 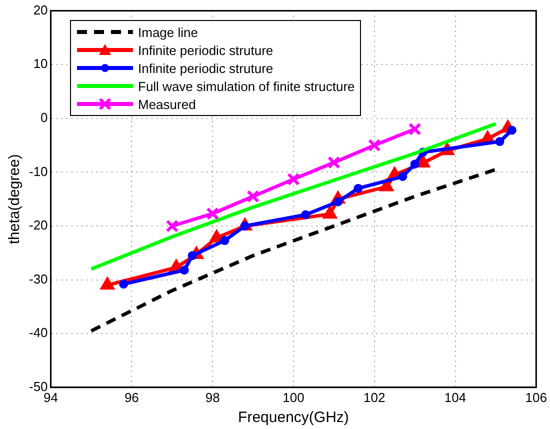 What do you see at coordinates (536, 397) in the screenshot?
I see `x-tick-label: 106` at bounding box center [536, 397].